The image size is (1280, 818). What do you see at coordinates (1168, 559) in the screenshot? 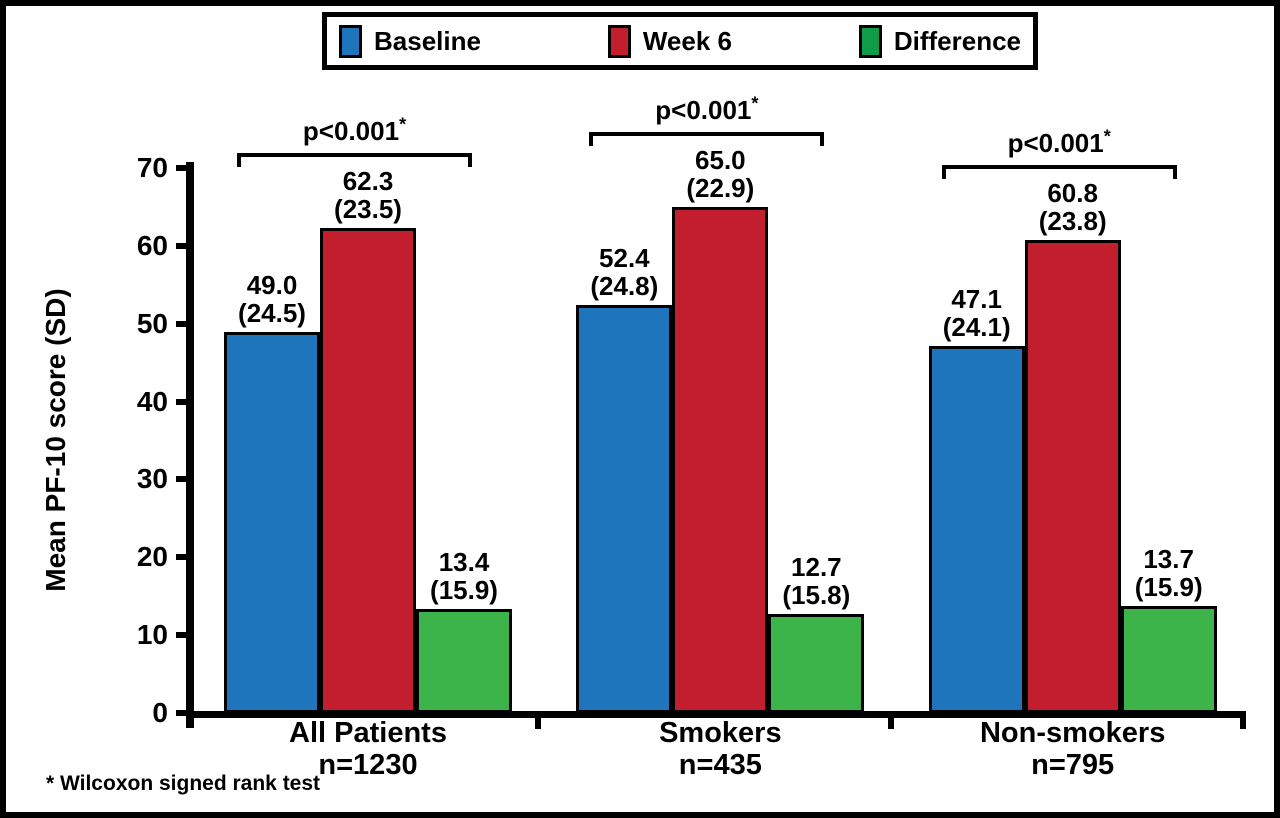
I see `value-text: 13.7` at bounding box center [1168, 559].